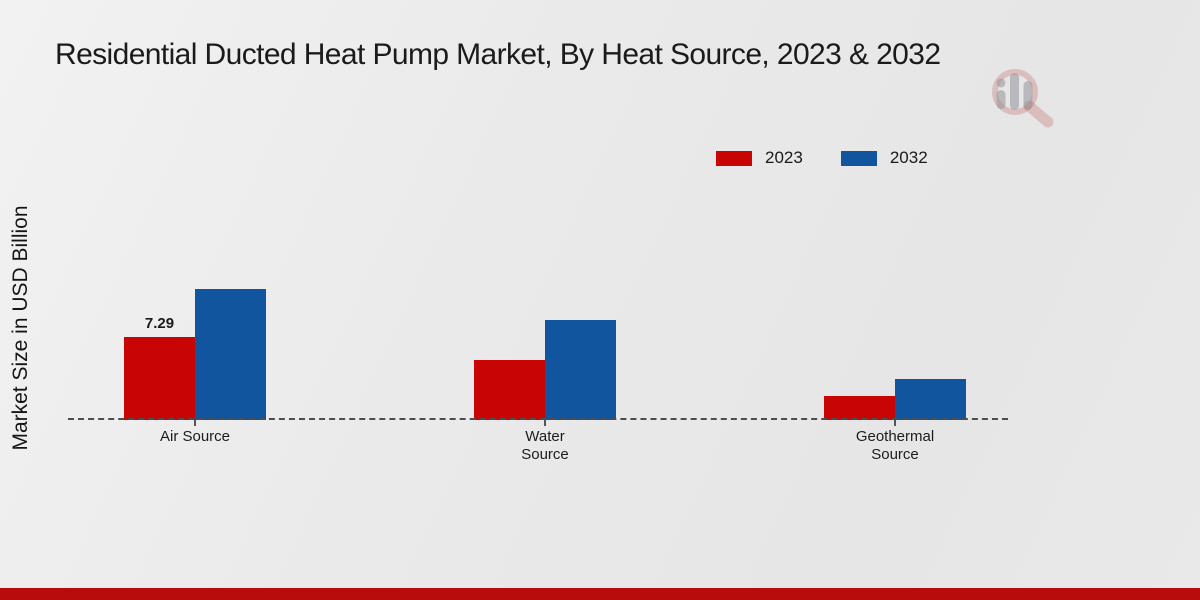 The width and height of the screenshot is (1200, 600). What do you see at coordinates (884, 158) in the screenshot?
I see `legend-item-2032: 2032` at bounding box center [884, 158].